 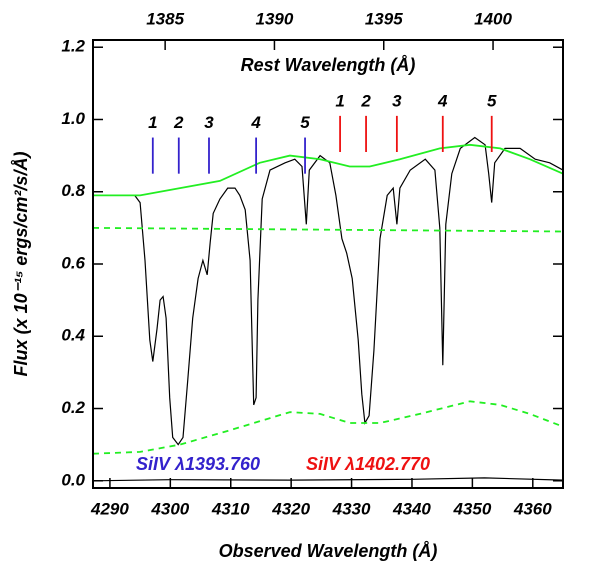 I want to click on x-tick-label: 4310, so click(x=230, y=508).